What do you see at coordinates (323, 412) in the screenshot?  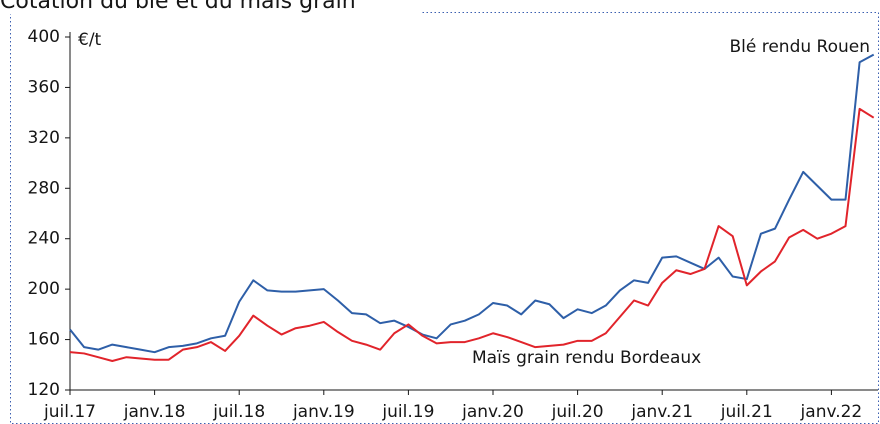 I see `x-tick-label: janv.19` at bounding box center [323, 412].